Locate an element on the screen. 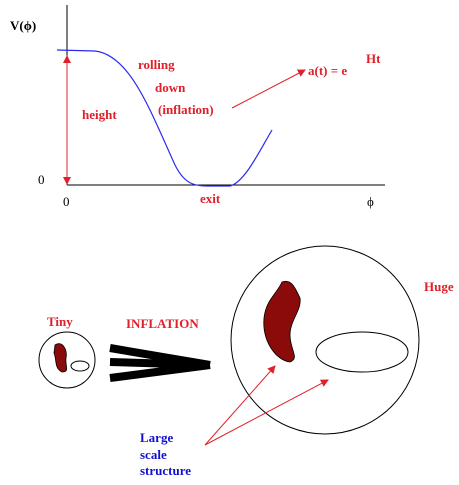  inflation-arrow is located at coordinates (160, 363).